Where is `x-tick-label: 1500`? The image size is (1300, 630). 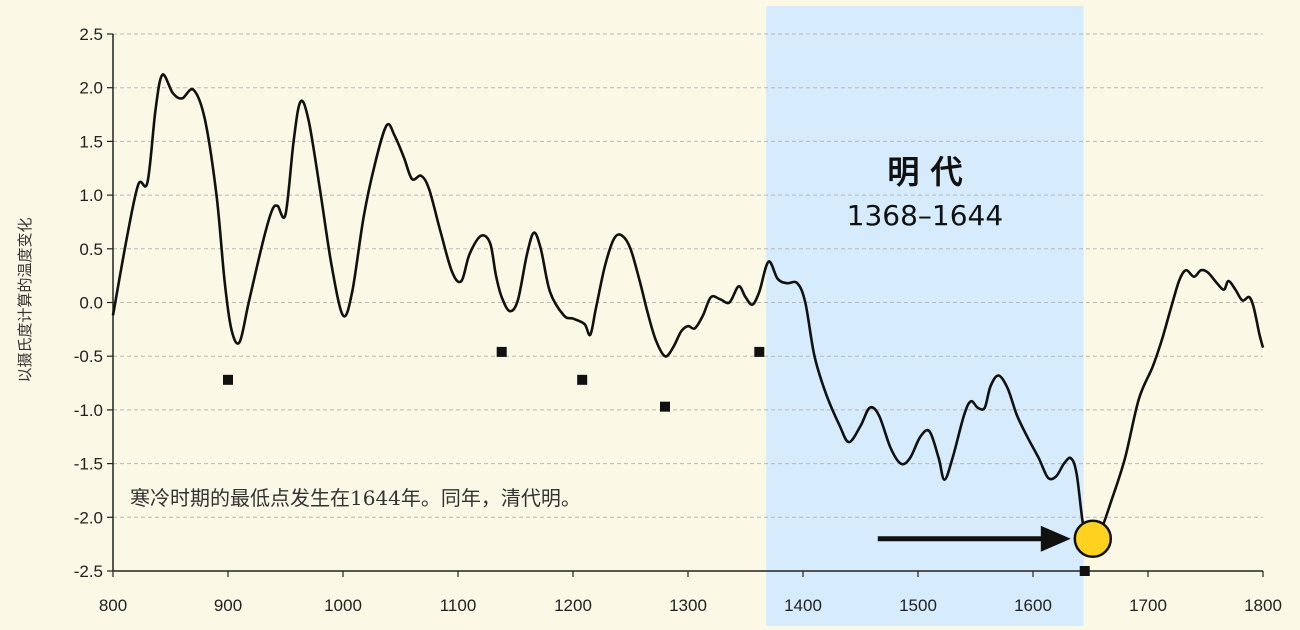
x-tick-label: 1500 is located at coordinates (918, 605).